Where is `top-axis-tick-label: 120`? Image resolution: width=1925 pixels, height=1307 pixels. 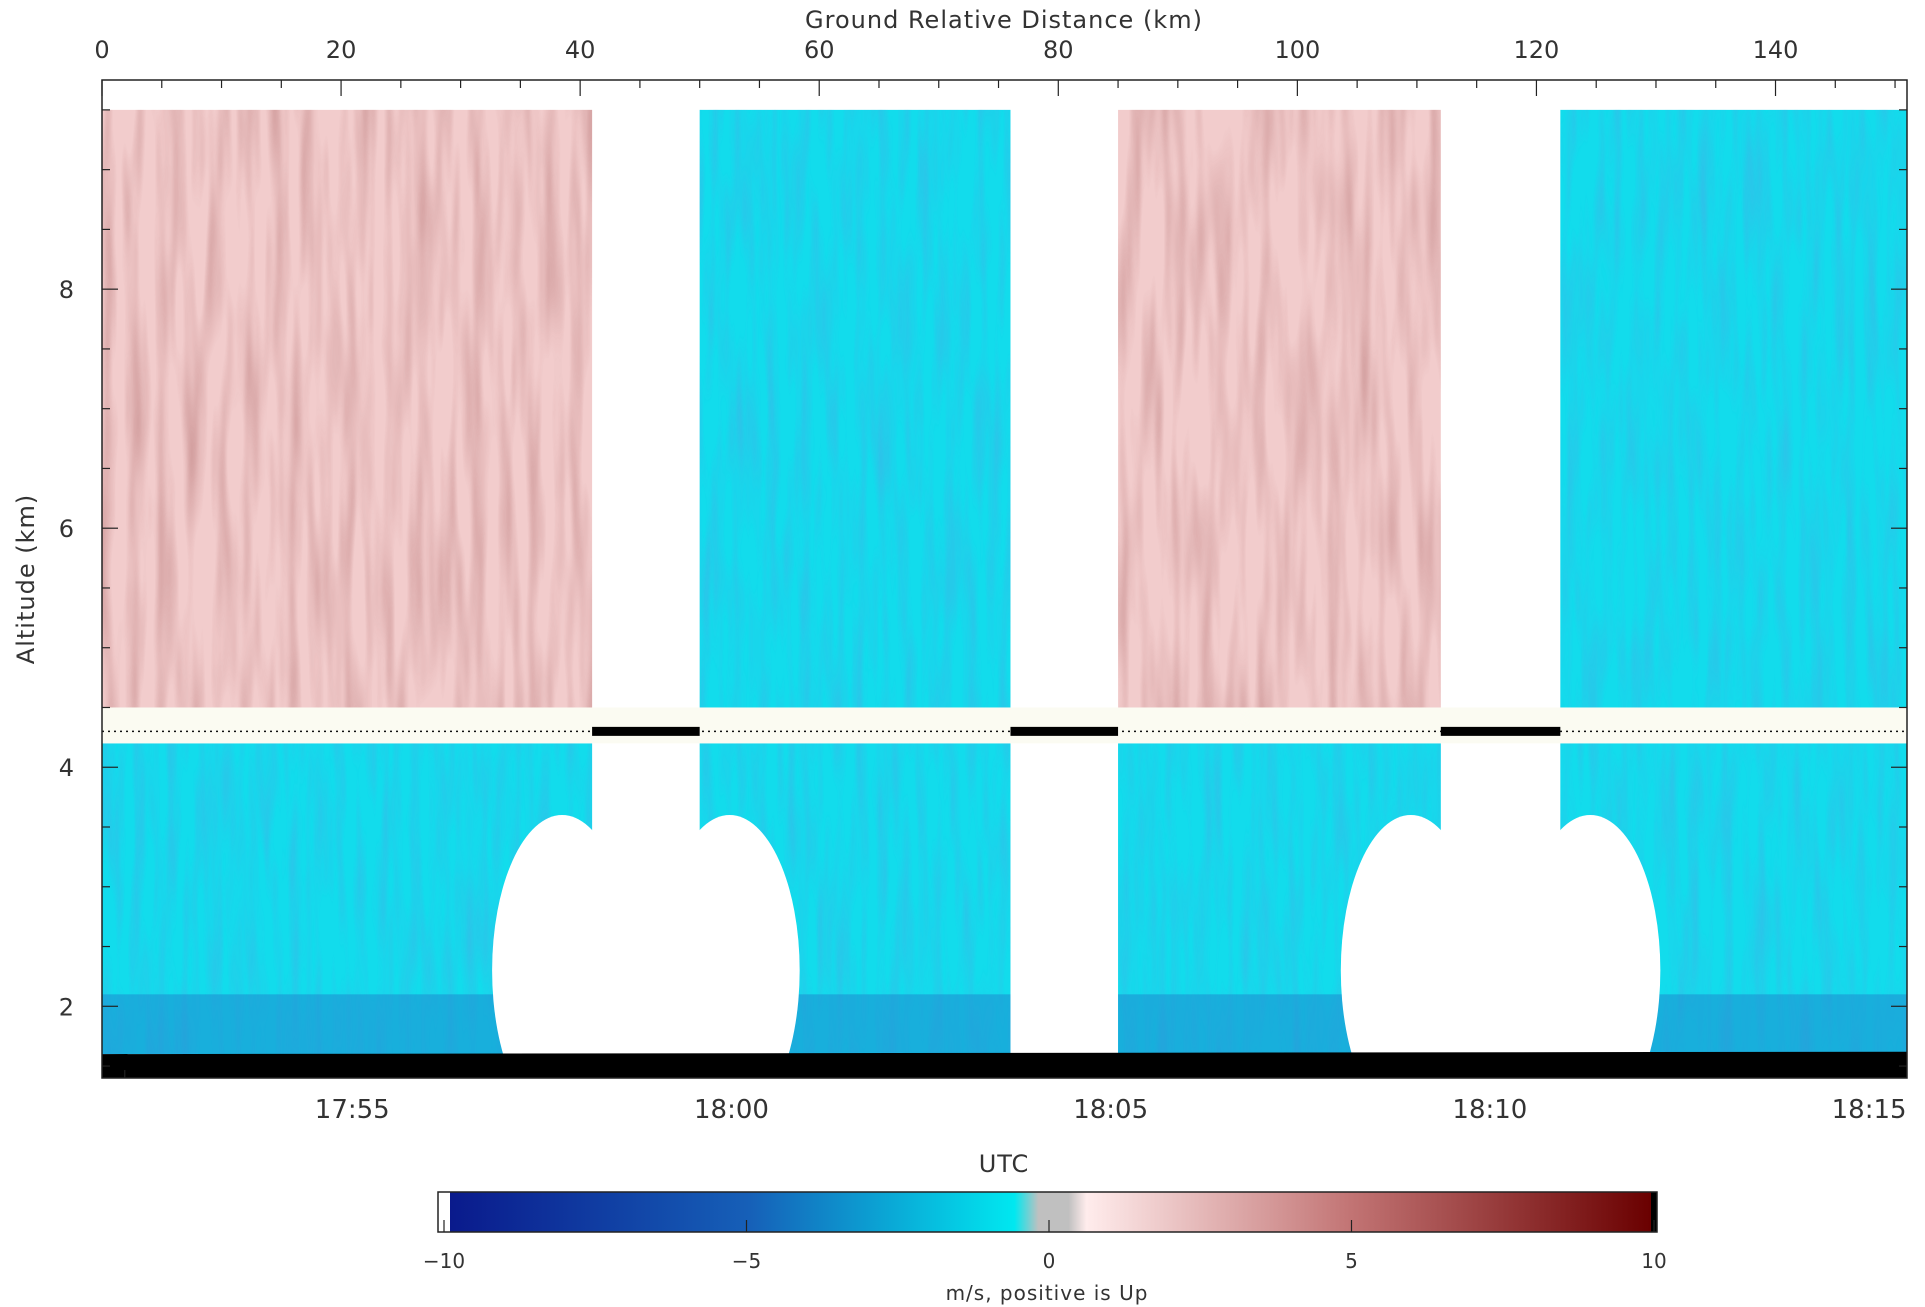
top-axis-tick-label: 120 is located at coordinates (1537, 50).